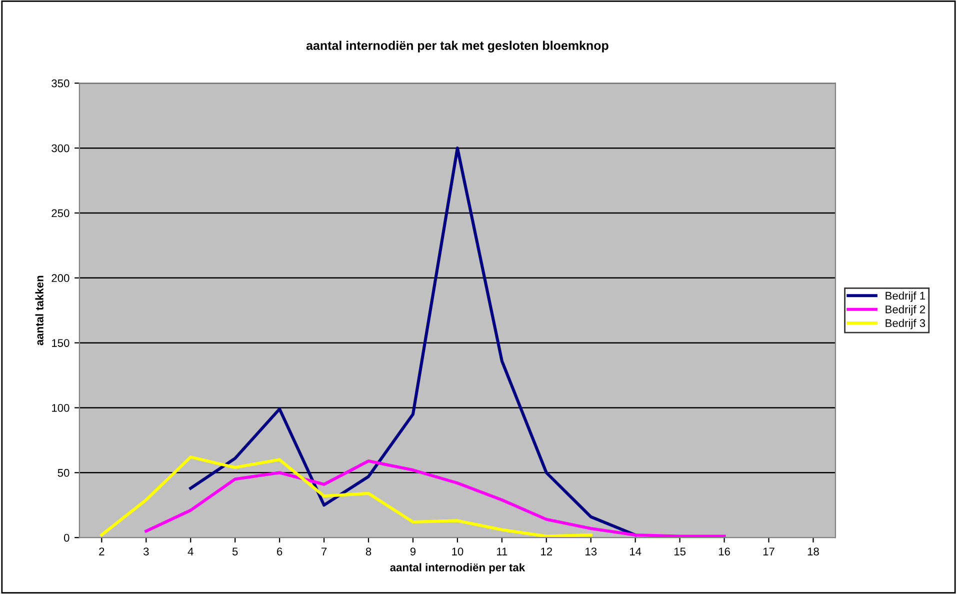 The width and height of the screenshot is (957, 594). Describe the element at coordinates (146, 552) in the screenshot. I see `x-tick-label: 3` at that location.